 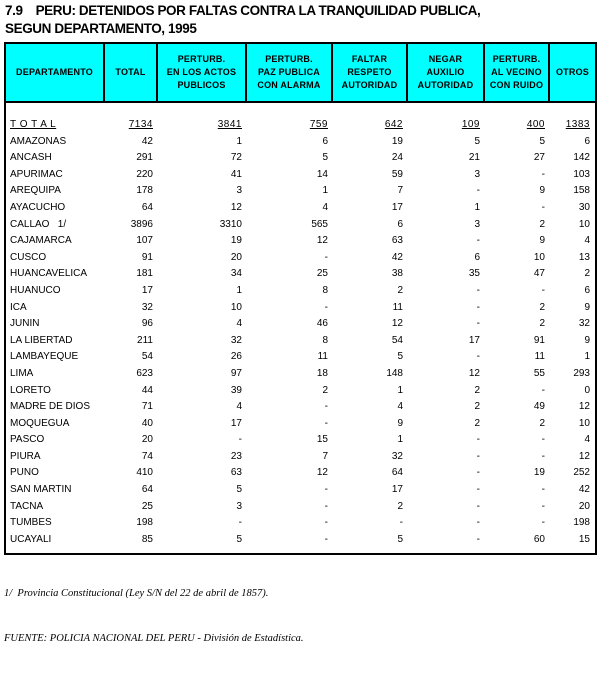 I want to click on table-cell-text: 565, so click(x=319, y=224).